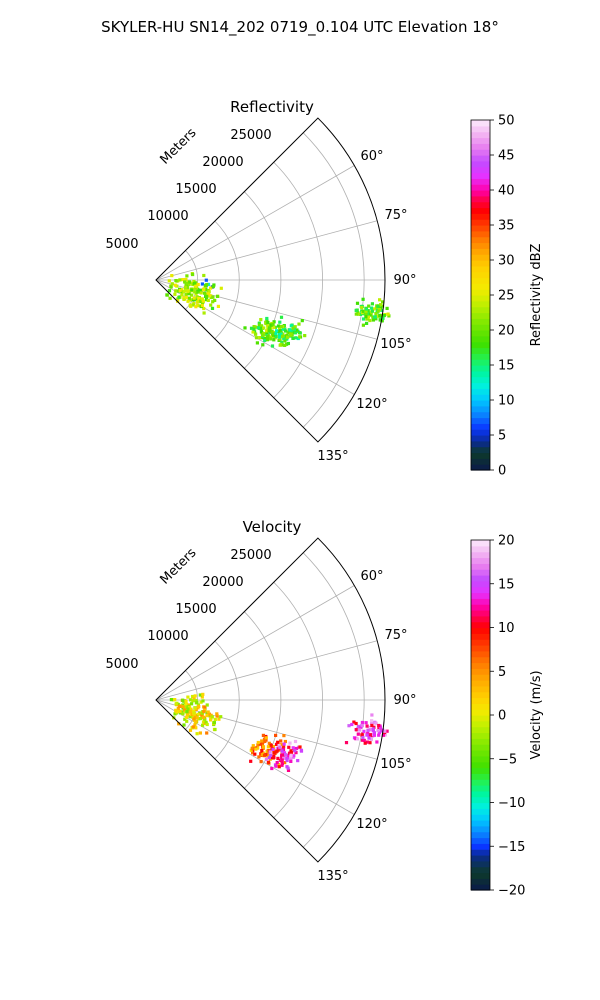  Describe the element at coordinates (332, 876) in the screenshot. I see `theta-tick-label: 135°` at that location.